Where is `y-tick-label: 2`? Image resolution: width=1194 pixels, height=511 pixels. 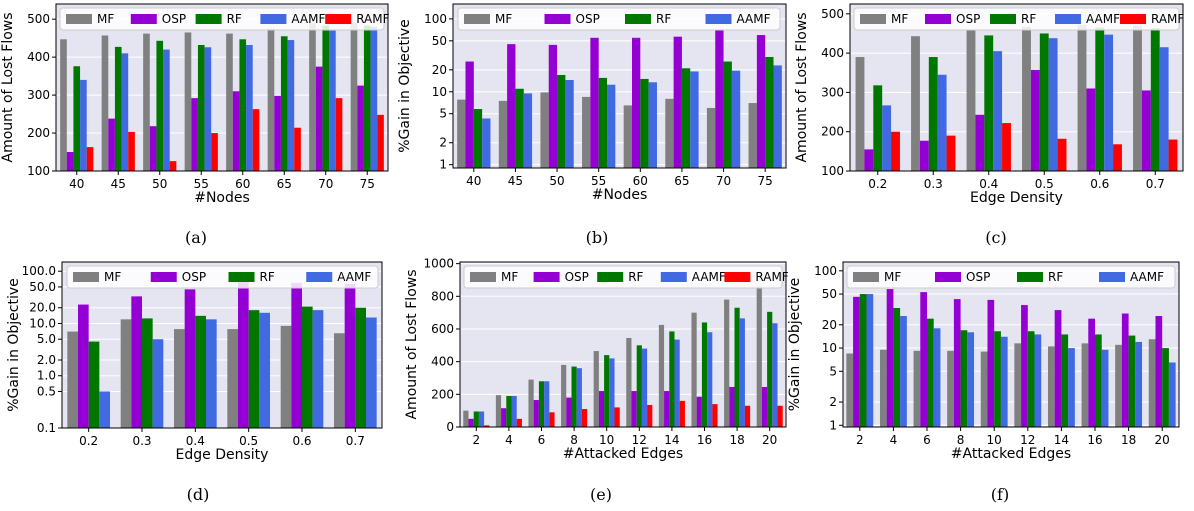 y-tick-label: 2 is located at coordinates (833, 402).